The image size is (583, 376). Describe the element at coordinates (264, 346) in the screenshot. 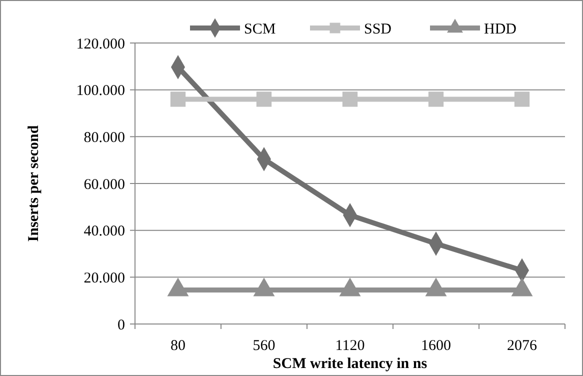

I see `x-tick-label: 560` at that location.